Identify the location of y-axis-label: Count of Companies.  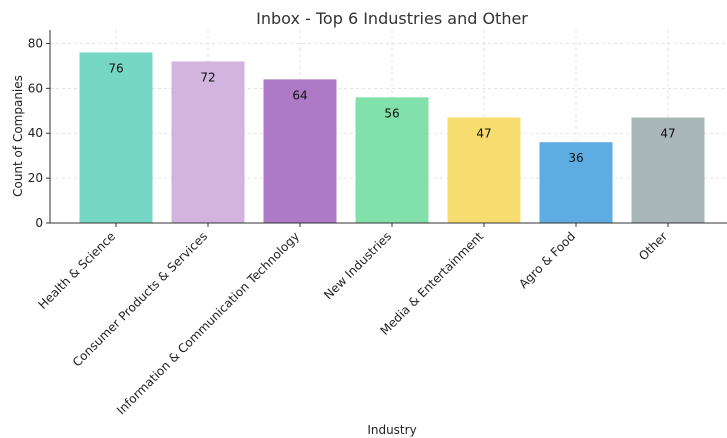
(18, 136).